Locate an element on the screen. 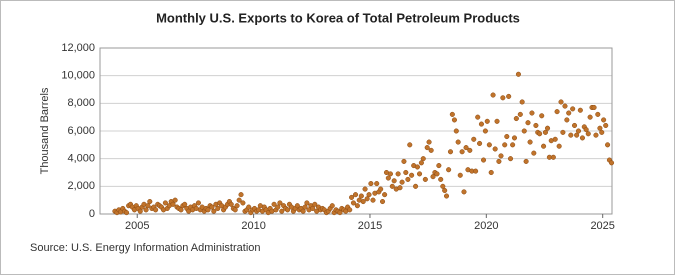 The height and width of the screenshot is (275, 675). y-tick-label: 0 is located at coordinates (92, 214).